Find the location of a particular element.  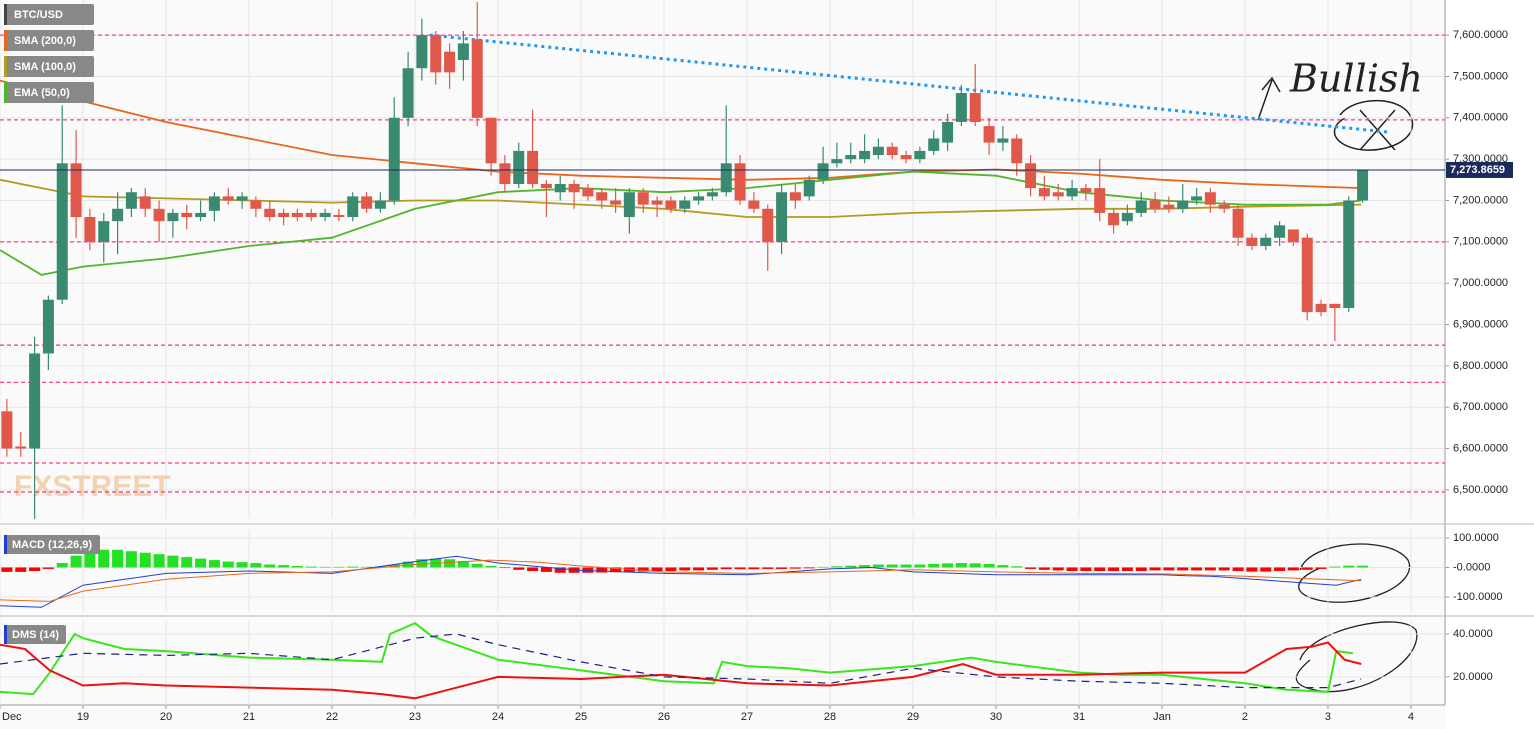

x-tick-label: 31 is located at coordinates (1079, 717).